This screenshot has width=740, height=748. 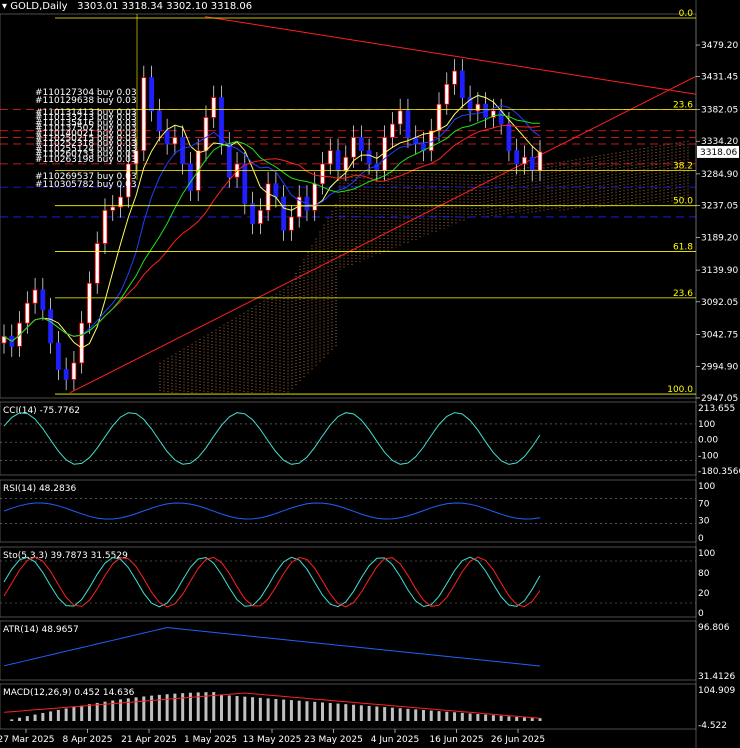 I want to click on order-label-4: #110135416 buy 0.03, so click(x=86, y=123).